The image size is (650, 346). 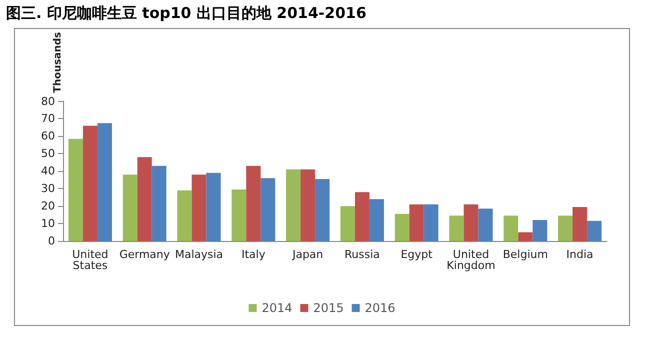 I want to click on y-tick-label: 20, so click(x=48, y=206).